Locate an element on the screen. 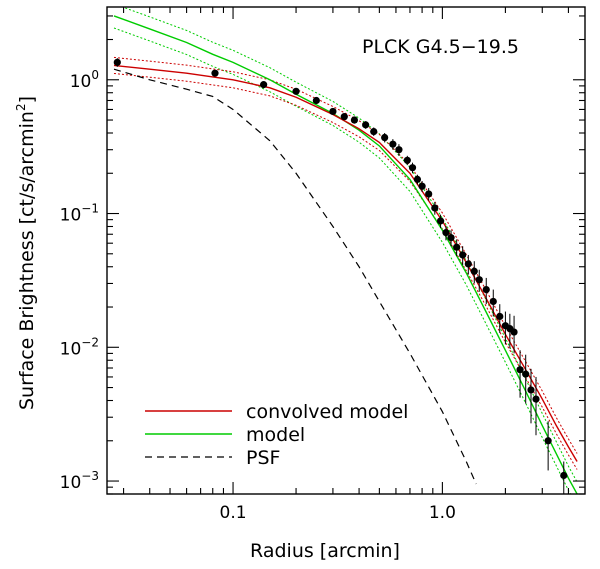 The height and width of the screenshot is (569, 600). x-axis-title: Radius [arcmin] is located at coordinates (325, 551).